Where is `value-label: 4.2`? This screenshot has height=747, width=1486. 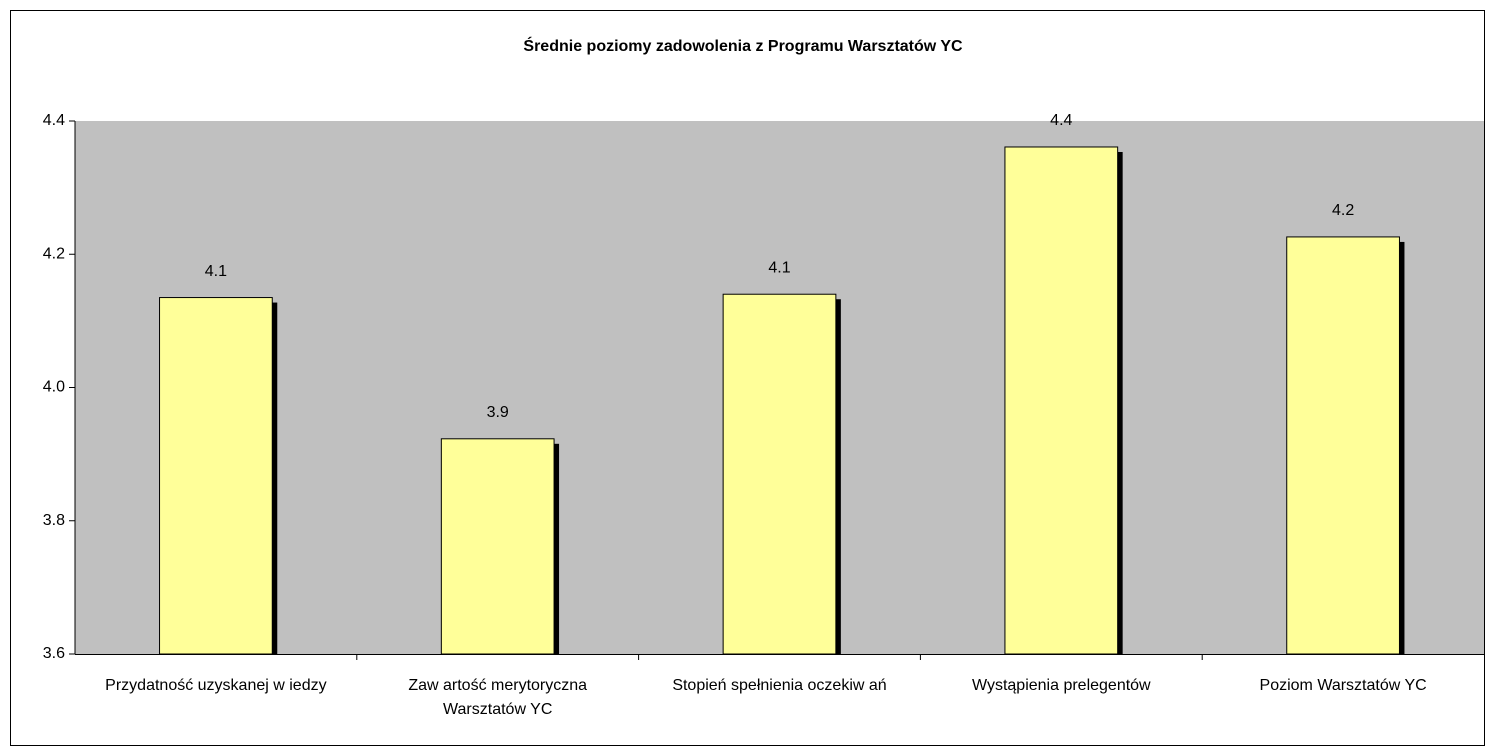
value-label: 4.2 is located at coordinates (1343, 210).